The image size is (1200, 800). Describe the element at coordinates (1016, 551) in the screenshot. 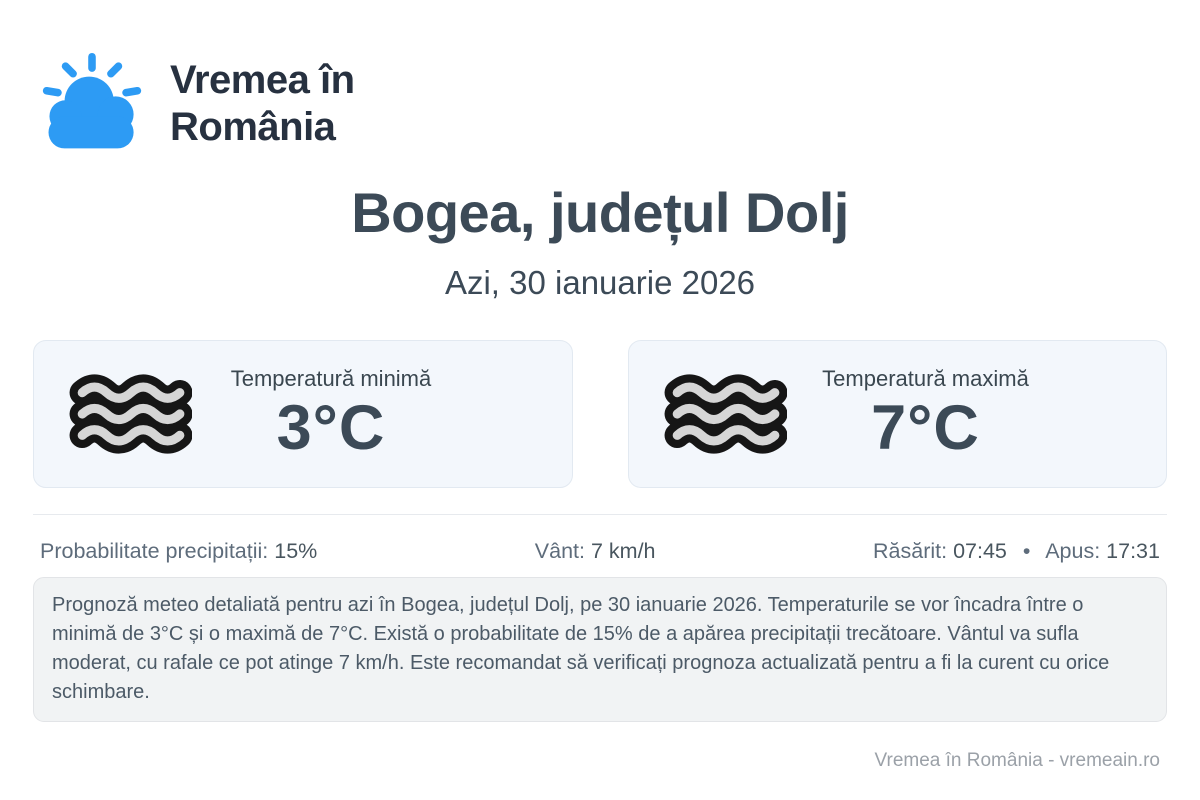

I see `sun-times-stat: Răsărit: 07:45 • Apus: 17:31` at that location.